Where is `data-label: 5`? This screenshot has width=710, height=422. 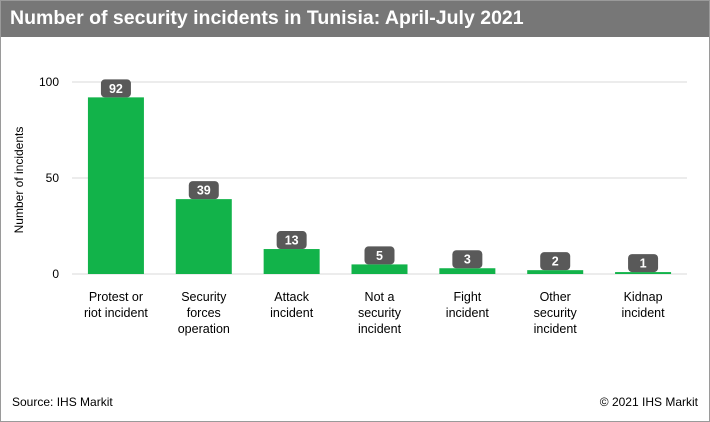
data-label: 5 is located at coordinates (379, 256).